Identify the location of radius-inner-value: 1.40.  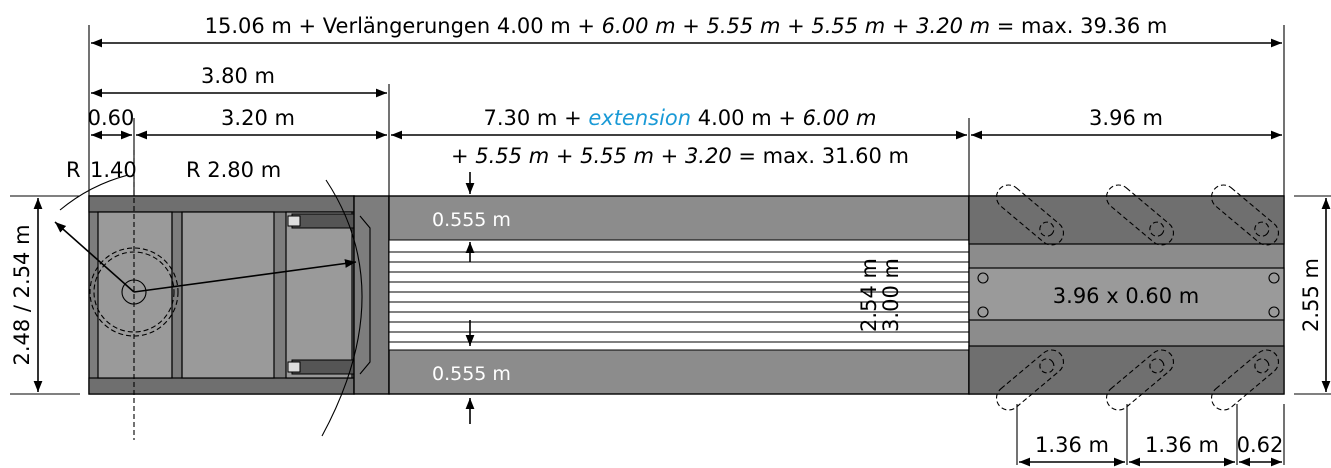
(113, 170).